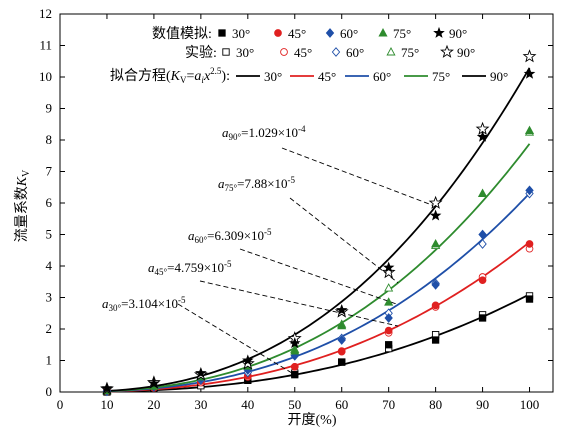 The image size is (585, 436). What do you see at coordinates (49, 139) in the screenshot?
I see `y-tick-label: 8` at bounding box center [49, 139].